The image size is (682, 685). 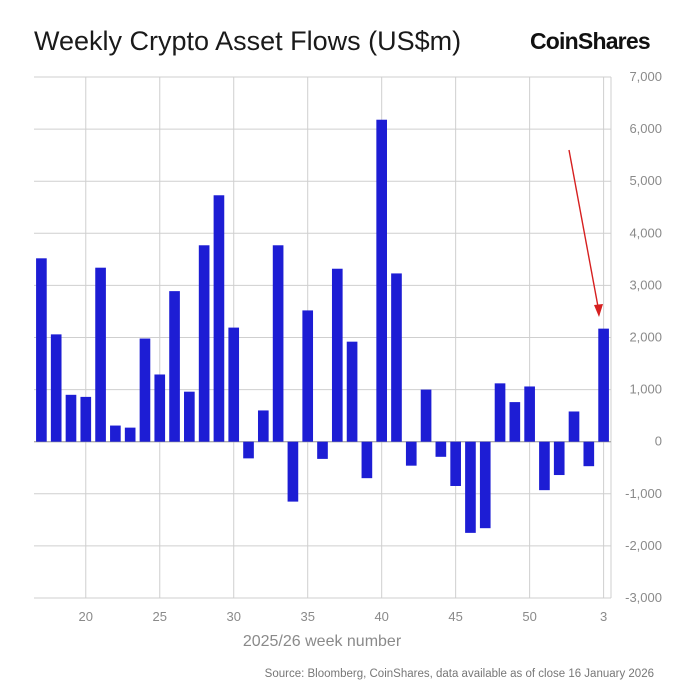 I want to click on x-tick-label: 40, so click(x=381, y=616).